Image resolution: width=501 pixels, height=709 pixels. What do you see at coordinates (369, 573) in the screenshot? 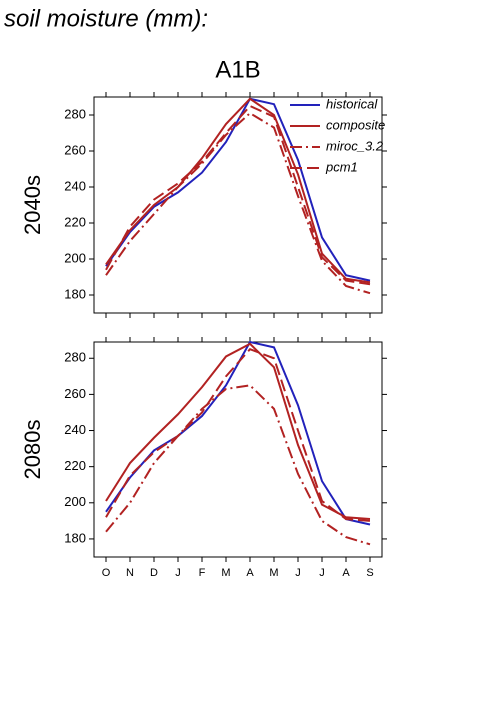
I see `x-tick-label: S` at bounding box center [369, 573].